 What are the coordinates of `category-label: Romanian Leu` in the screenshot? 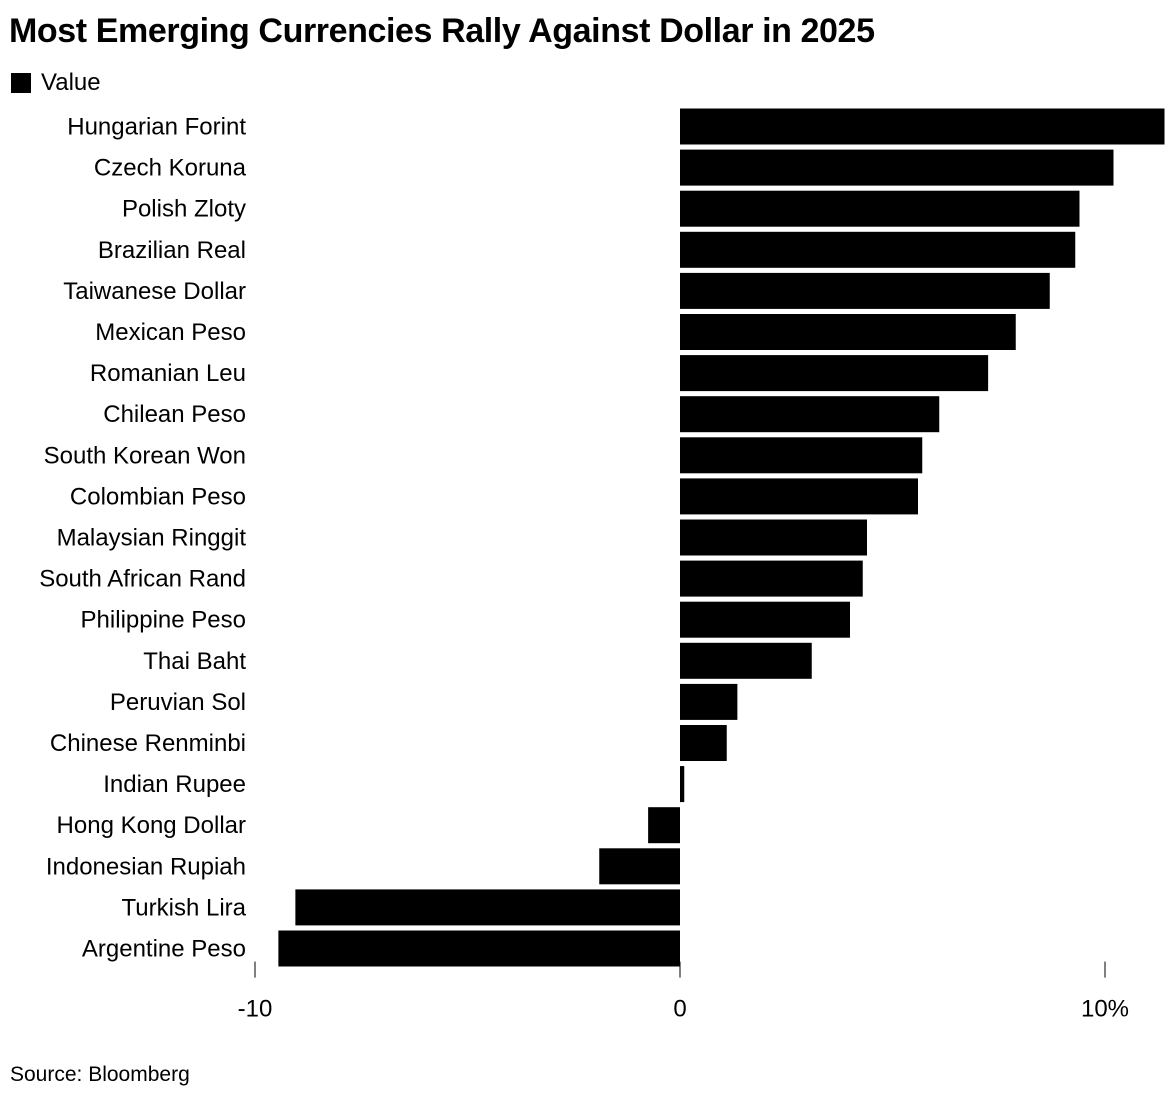 It's located at (168, 373).